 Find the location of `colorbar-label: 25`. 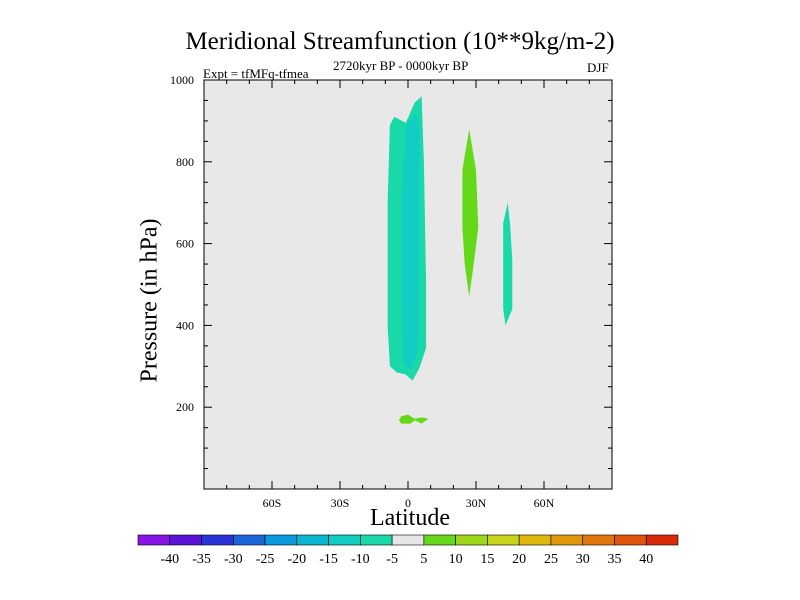

colorbar-label: 25 is located at coordinates (551, 559).